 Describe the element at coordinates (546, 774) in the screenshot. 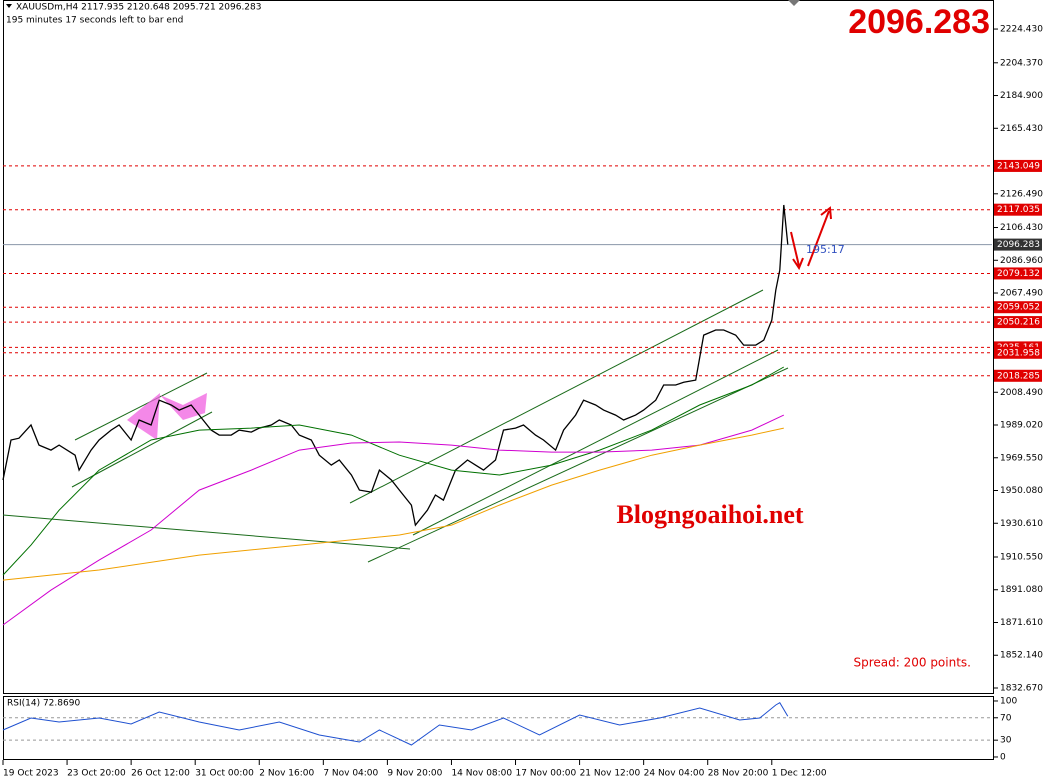

I see `x-tick-label: 17 Nov 00:00` at that location.